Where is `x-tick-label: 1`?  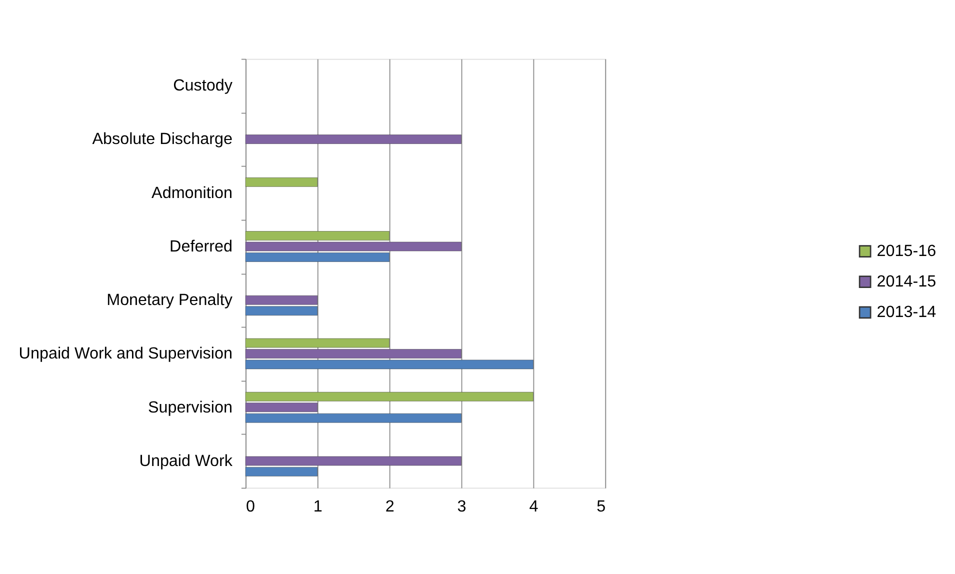 x-tick-label: 1 is located at coordinates (317, 507).